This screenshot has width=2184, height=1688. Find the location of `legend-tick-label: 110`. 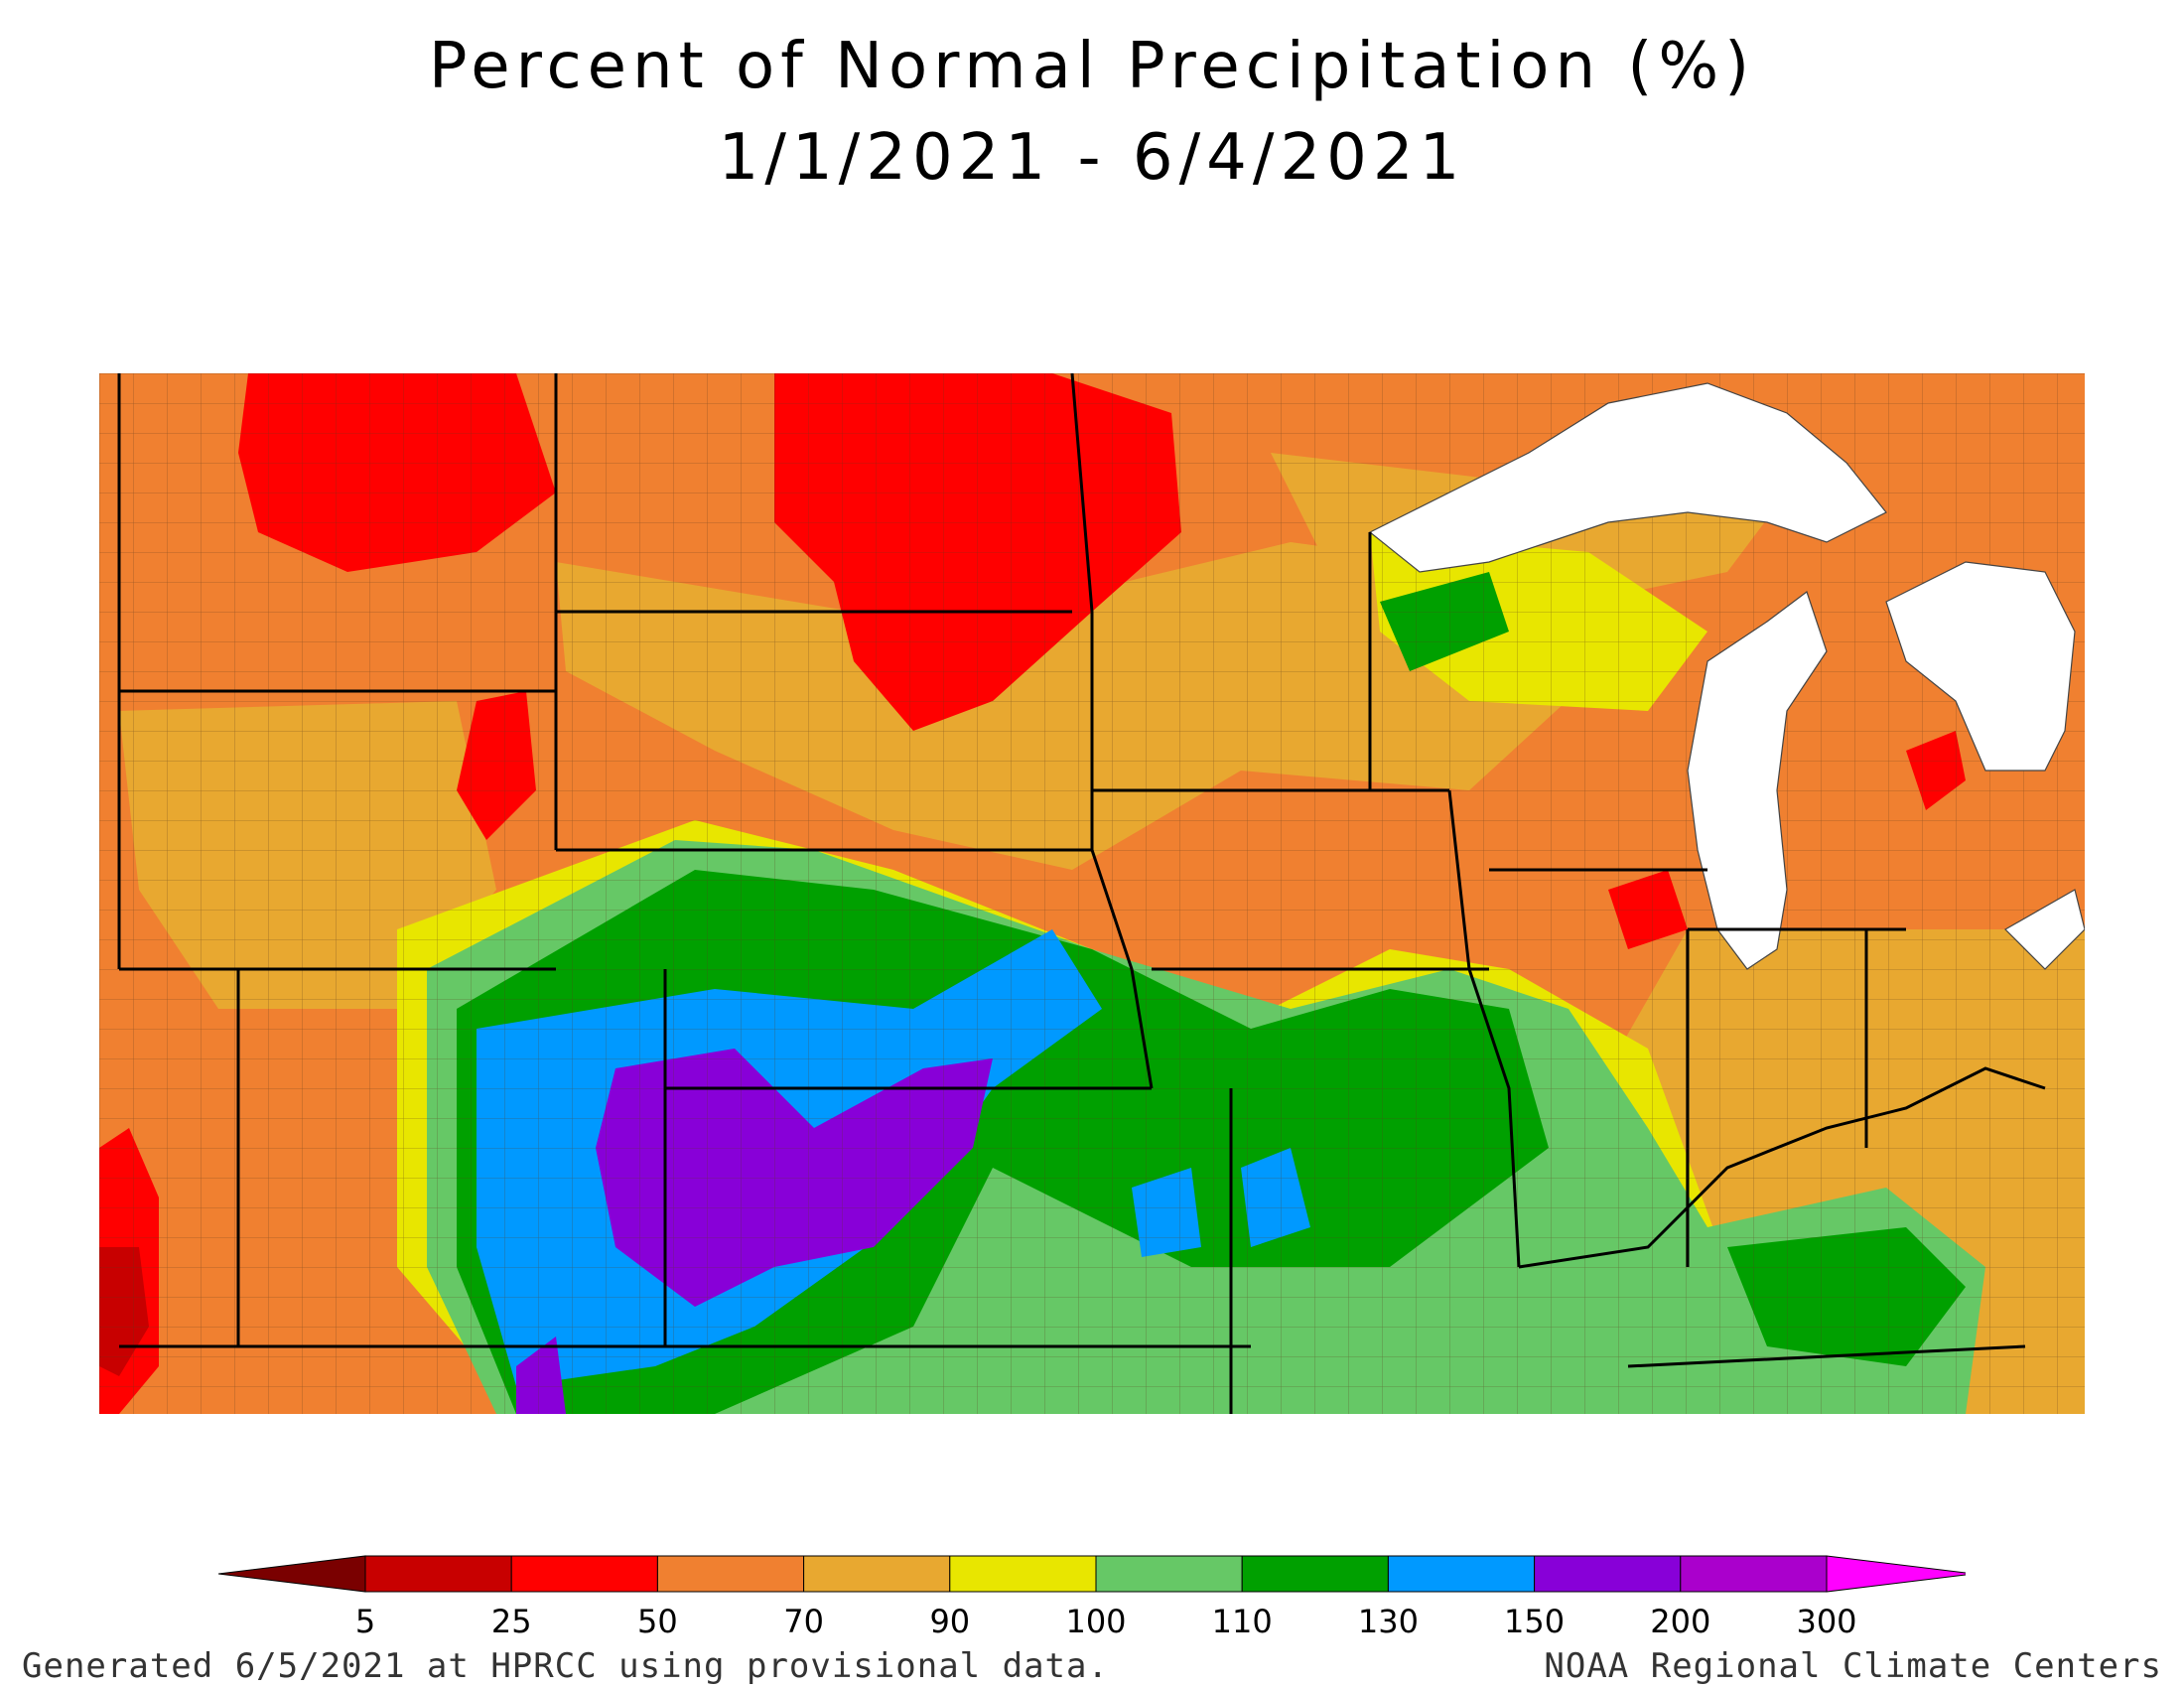

legend-tick-label: 110 is located at coordinates (1242, 1621).